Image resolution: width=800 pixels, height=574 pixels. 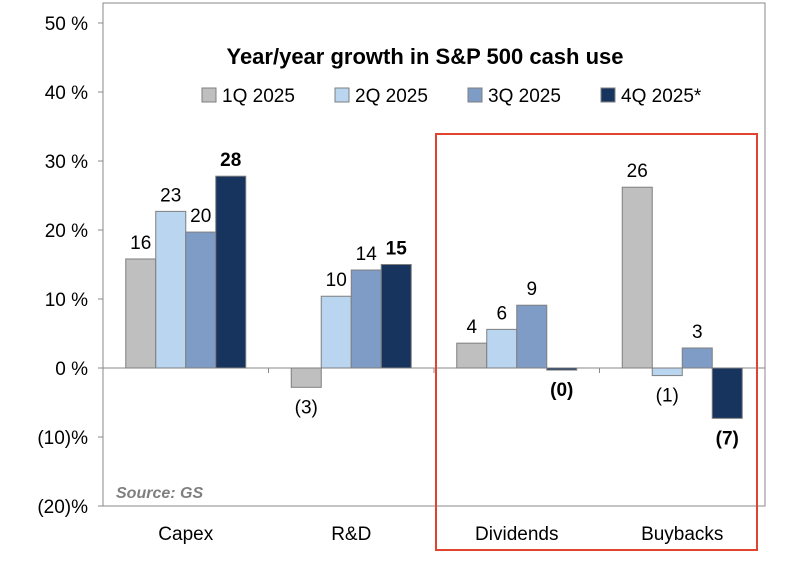 What do you see at coordinates (524, 96) in the screenshot?
I see `legend-label: 3Q 2025` at bounding box center [524, 96].